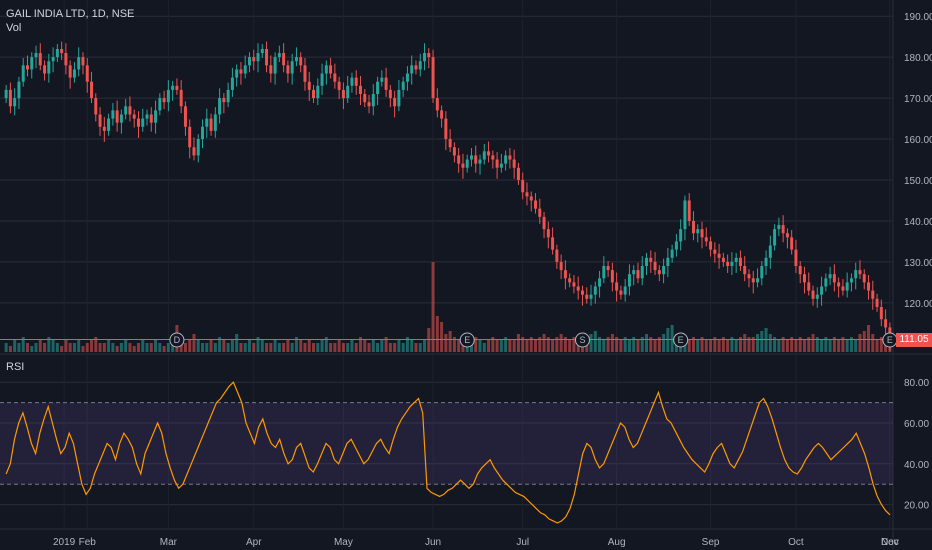  I want to click on x-tick-label: Dec, so click(890, 542).